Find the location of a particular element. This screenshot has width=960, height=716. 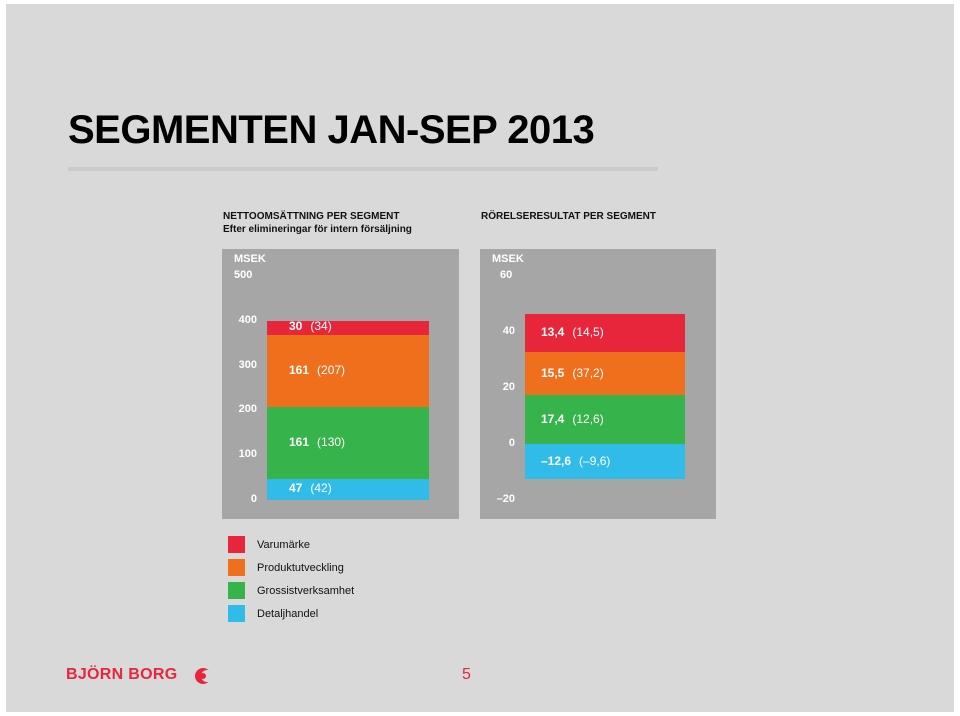

data-label: 161 (130) is located at coordinates (317, 442).